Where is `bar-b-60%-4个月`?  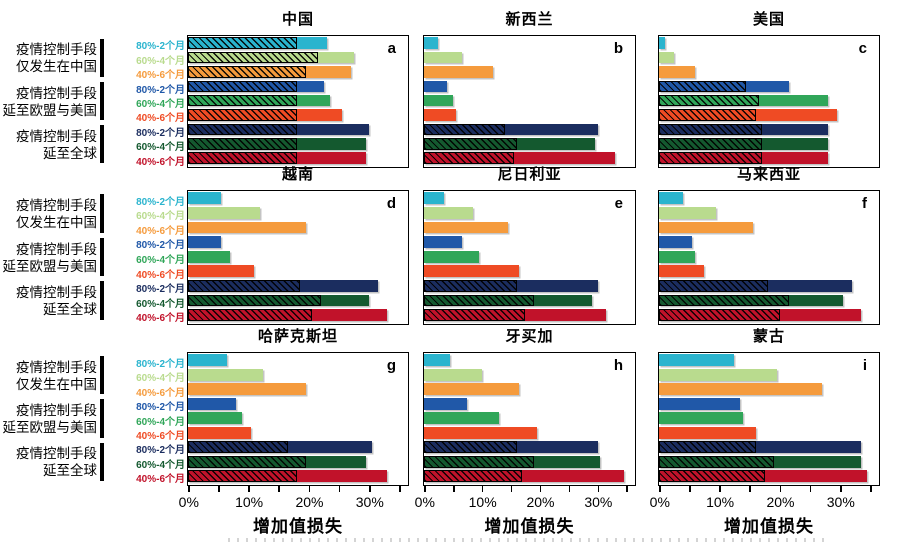
bar-b-60%-4个月 is located at coordinates (443, 57).